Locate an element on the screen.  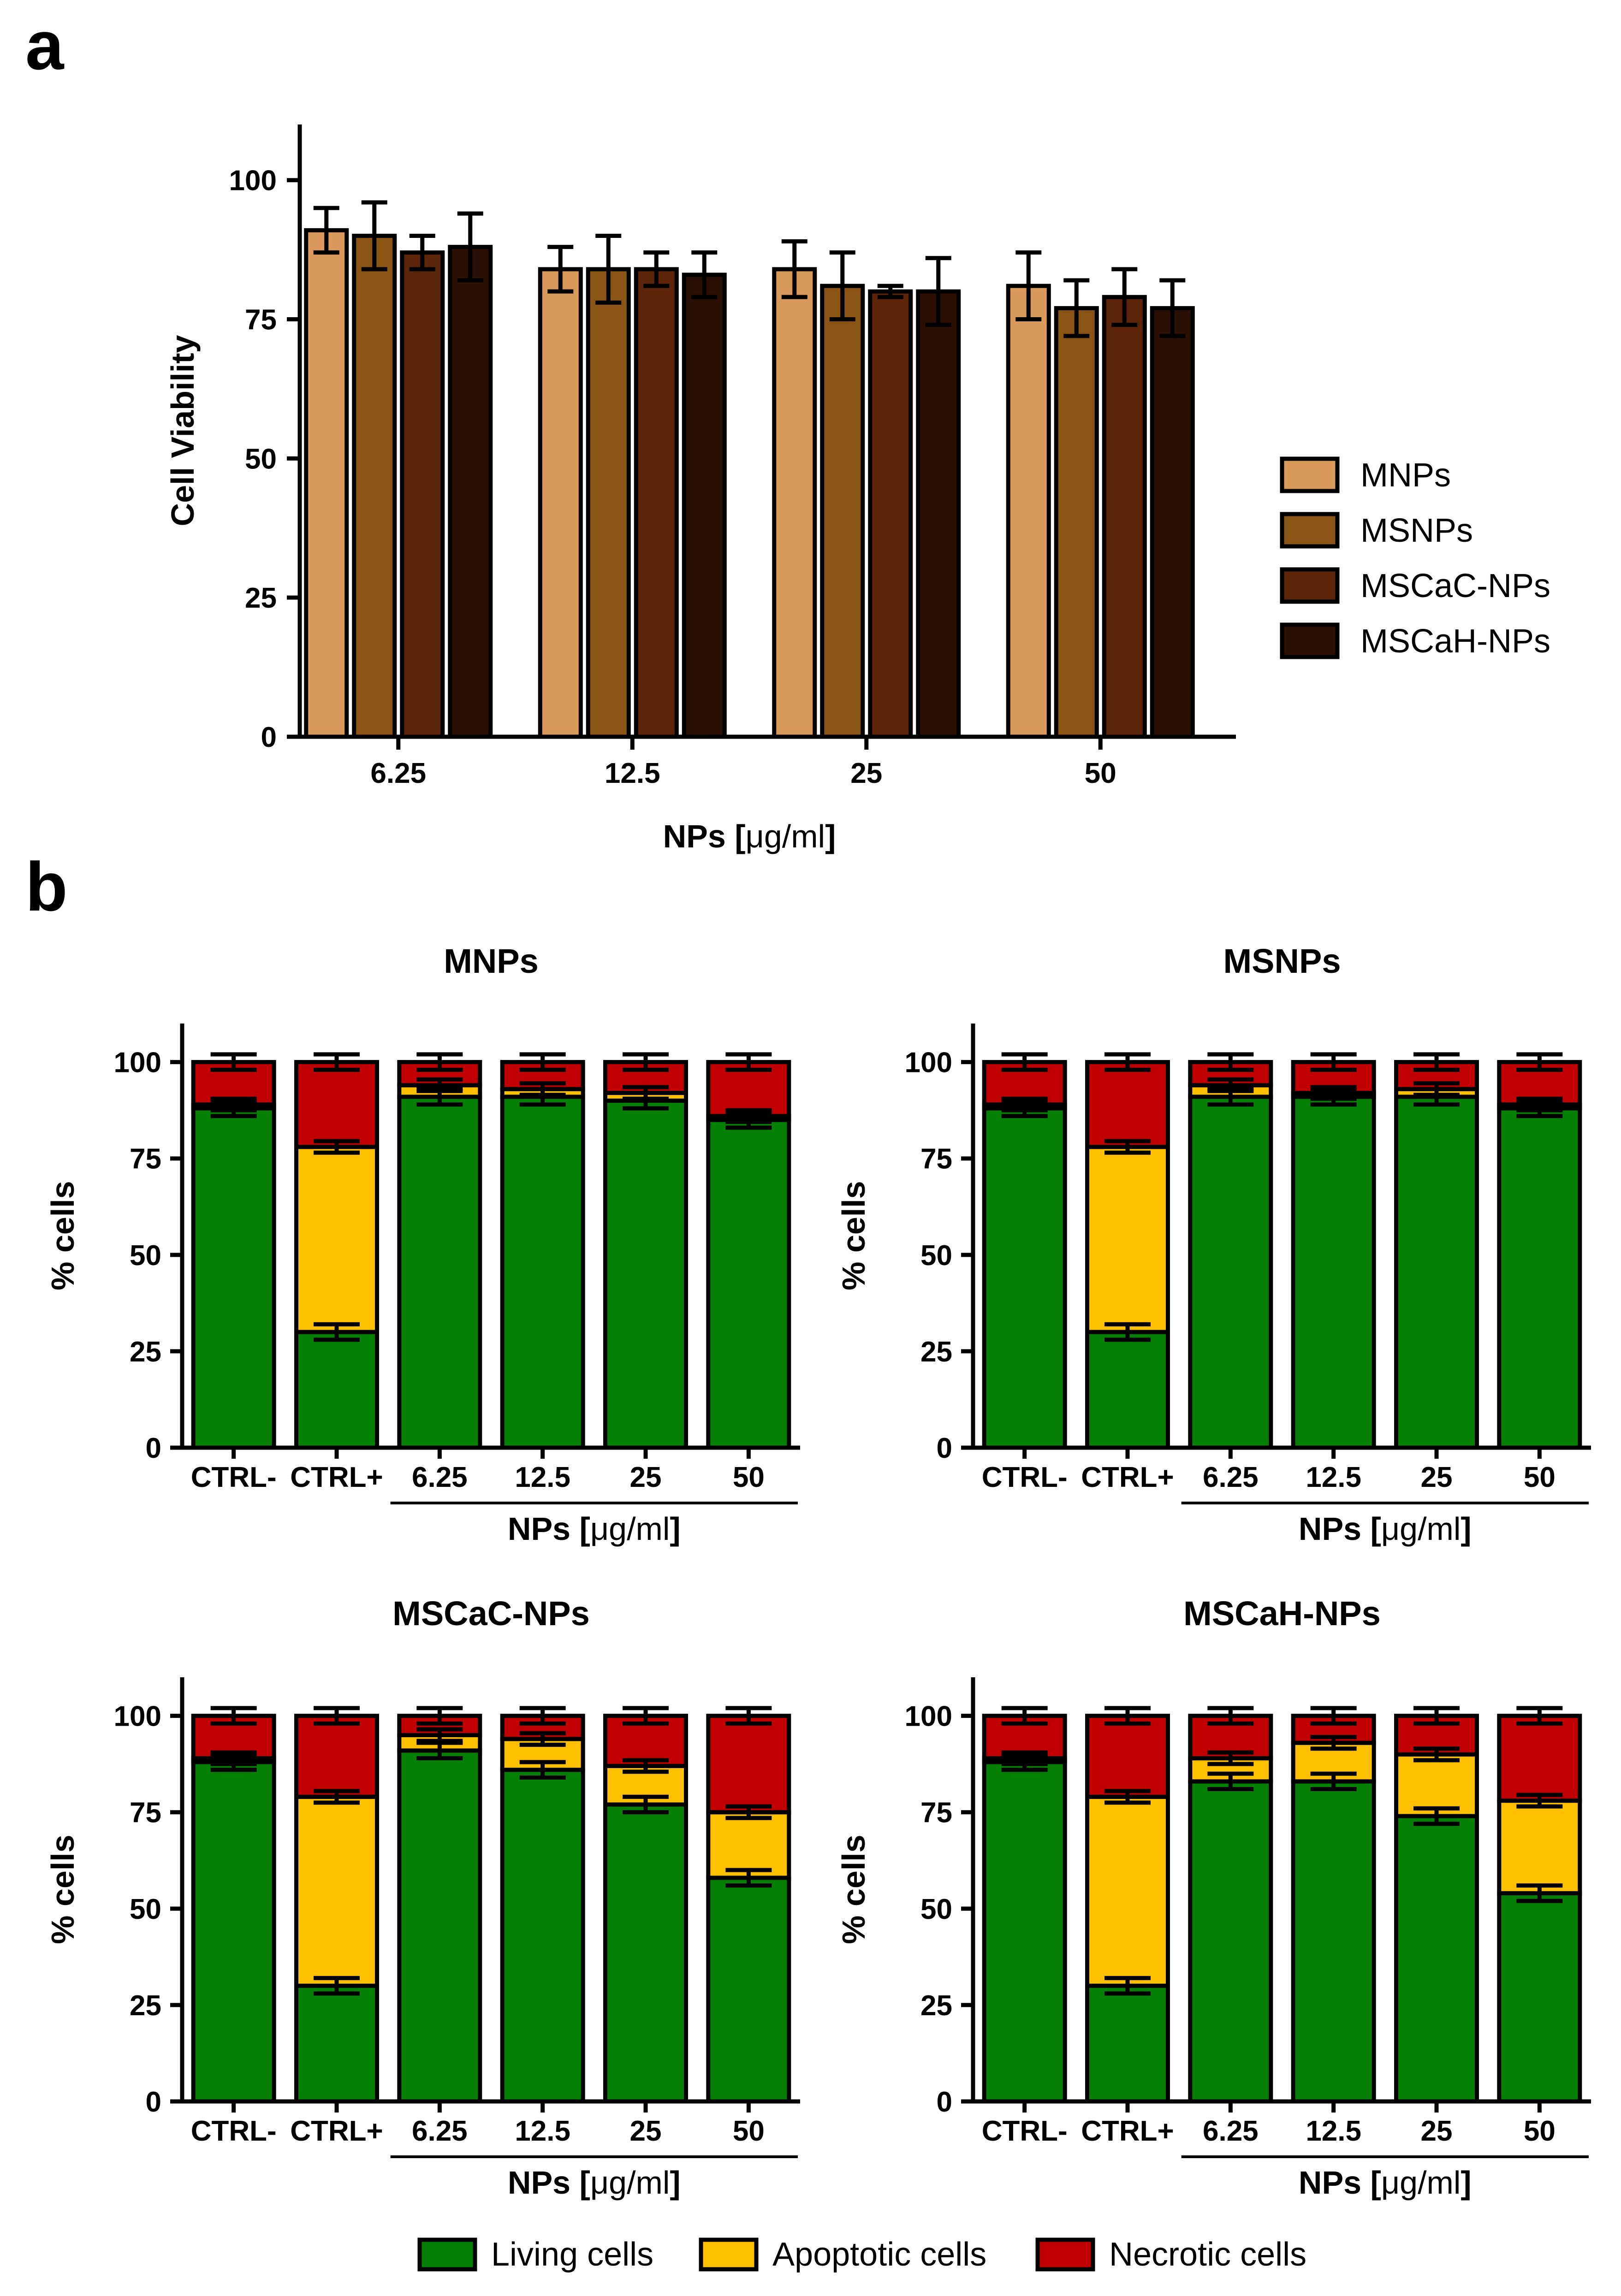
msnps-errorbar-necrotic-cells-ctrl is located at coordinates (1127, 1062).